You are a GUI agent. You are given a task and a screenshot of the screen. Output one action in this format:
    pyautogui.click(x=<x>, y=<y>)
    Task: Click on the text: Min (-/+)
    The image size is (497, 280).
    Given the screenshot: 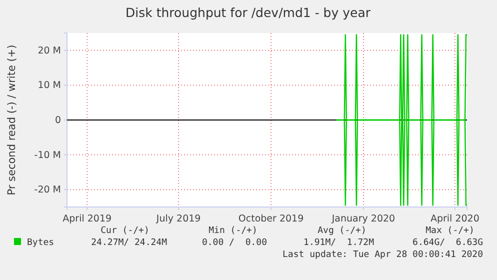 What is the action you would take?
    pyautogui.click(x=233, y=231)
    